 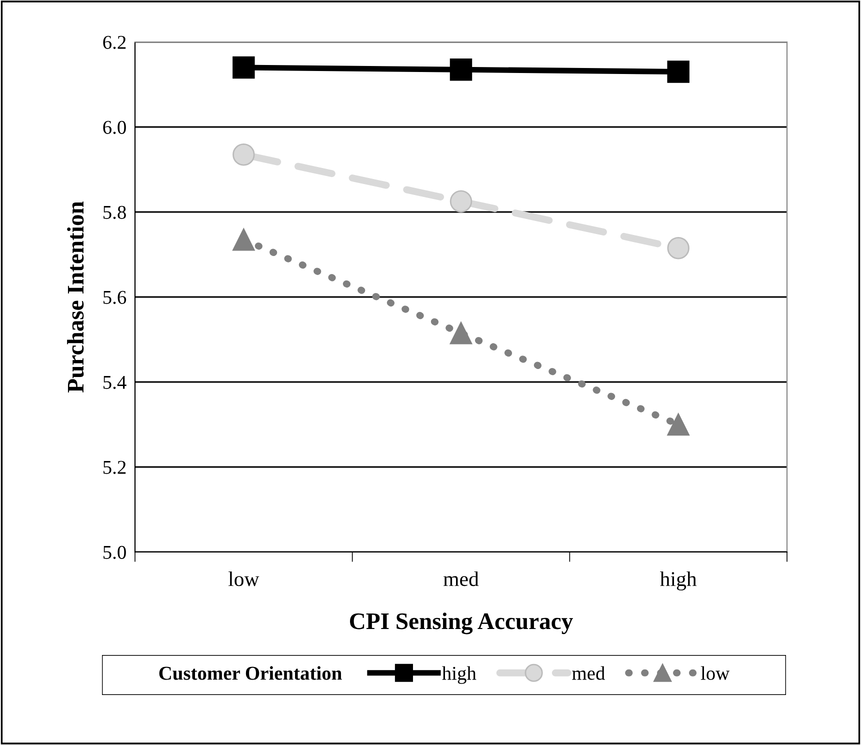 I want to click on legend-label: high, so click(x=459, y=675).